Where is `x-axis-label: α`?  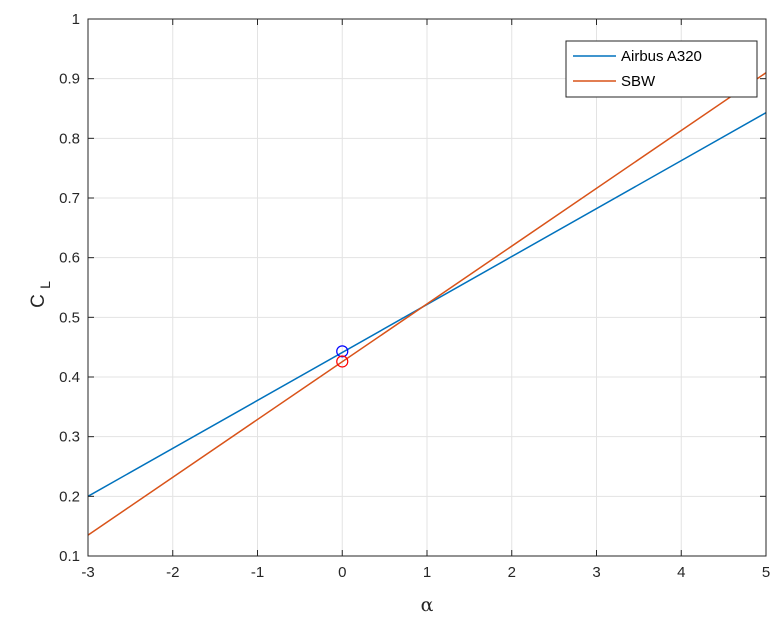 x-axis-label: α is located at coordinates (427, 605).